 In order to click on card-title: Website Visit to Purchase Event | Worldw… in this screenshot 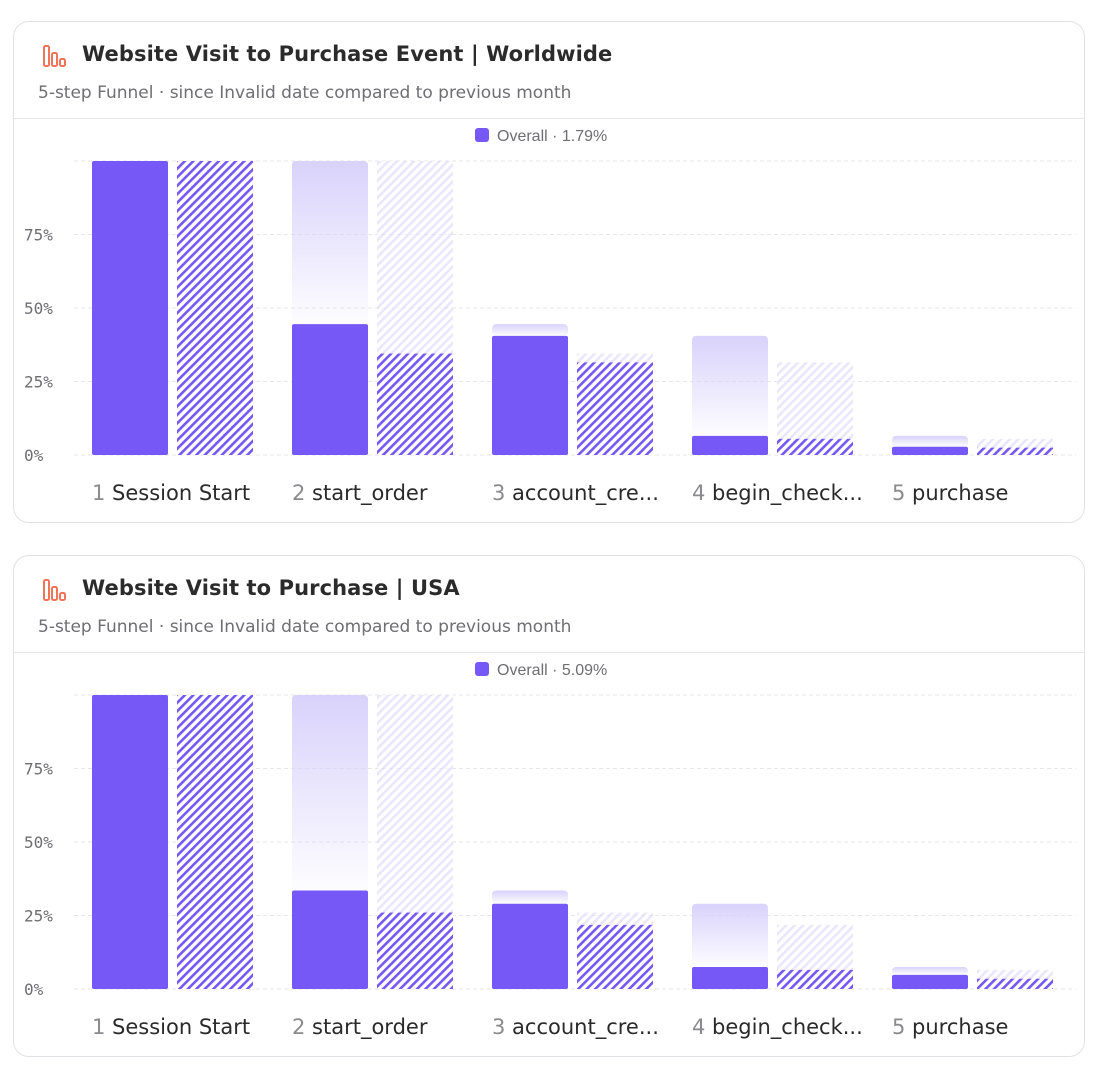, I will do `click(347, 54)`.